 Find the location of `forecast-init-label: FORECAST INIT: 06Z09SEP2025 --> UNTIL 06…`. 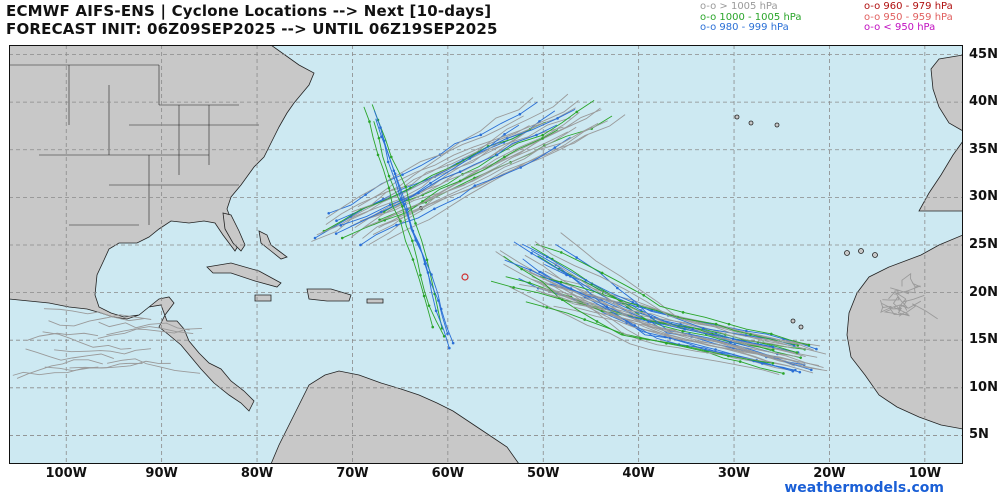

forecast-init-label: FORECAST INIT: 06Z09SEP2025 --> UNTIL 06… is located at coordinates (252, 29).